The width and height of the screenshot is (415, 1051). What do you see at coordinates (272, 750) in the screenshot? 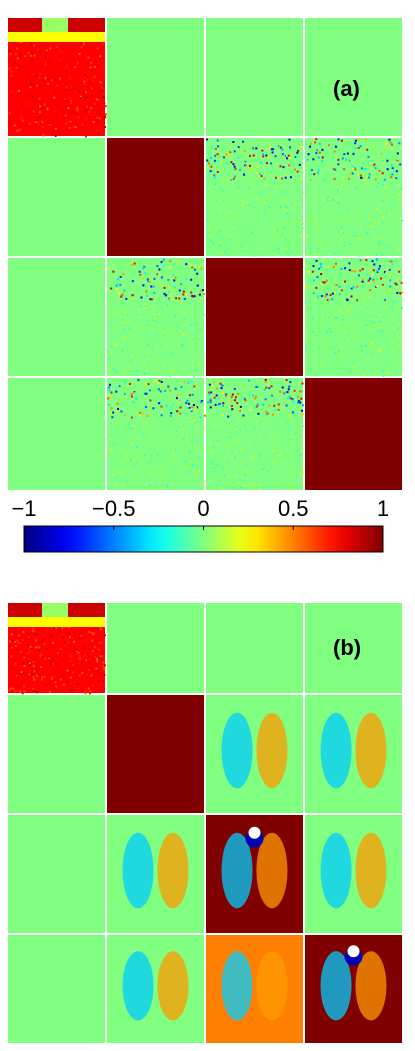
I see `dipole-lobe-positive` at bounding box center [272, 750].